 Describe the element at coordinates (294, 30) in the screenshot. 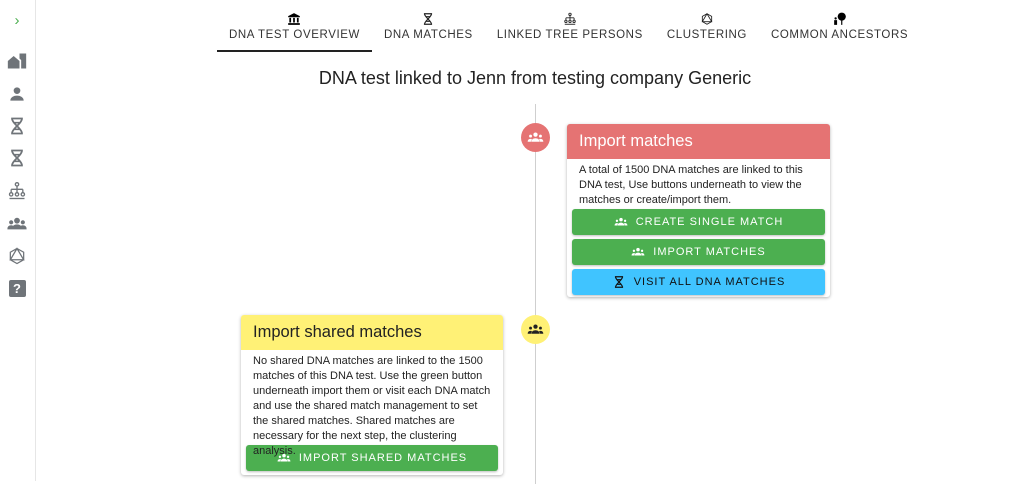

I see `tab-dna-test-overview: DNA TEST OVERVIEW` at that location.